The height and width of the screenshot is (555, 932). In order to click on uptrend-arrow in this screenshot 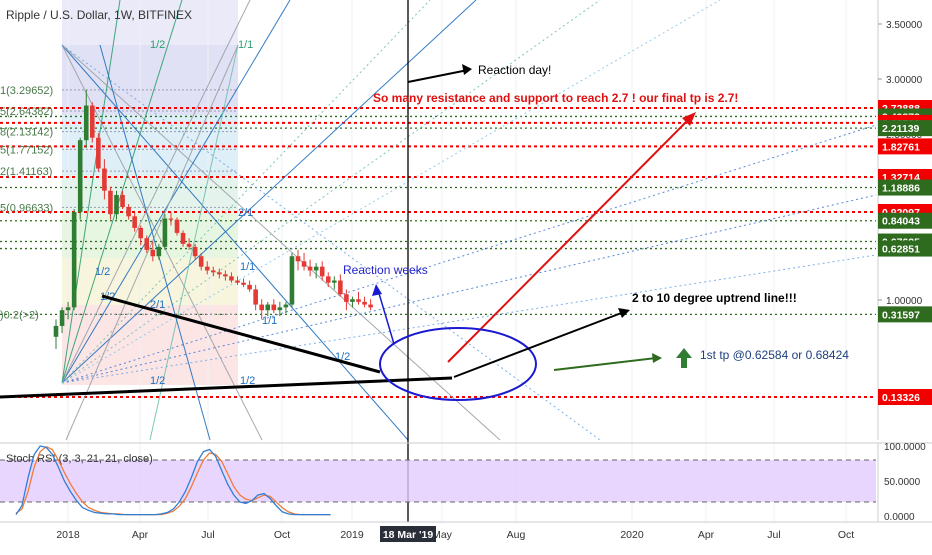, I will do `click(539, 344)`.